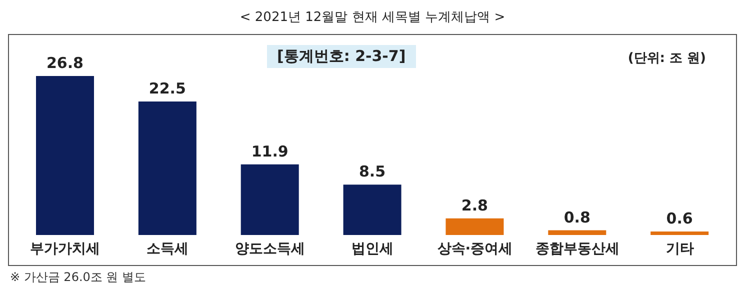 This screenshot has width=745, height=292. I want to click on x-tick-label: 양도소득세, so click(270, 248).